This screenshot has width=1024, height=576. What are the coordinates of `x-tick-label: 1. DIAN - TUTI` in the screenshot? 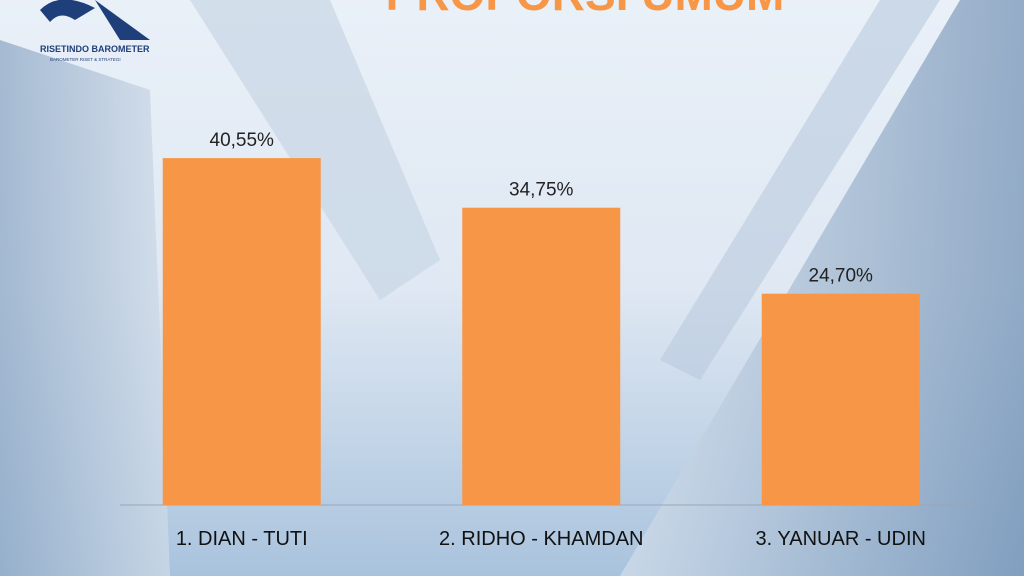 It's located at (242, 539).